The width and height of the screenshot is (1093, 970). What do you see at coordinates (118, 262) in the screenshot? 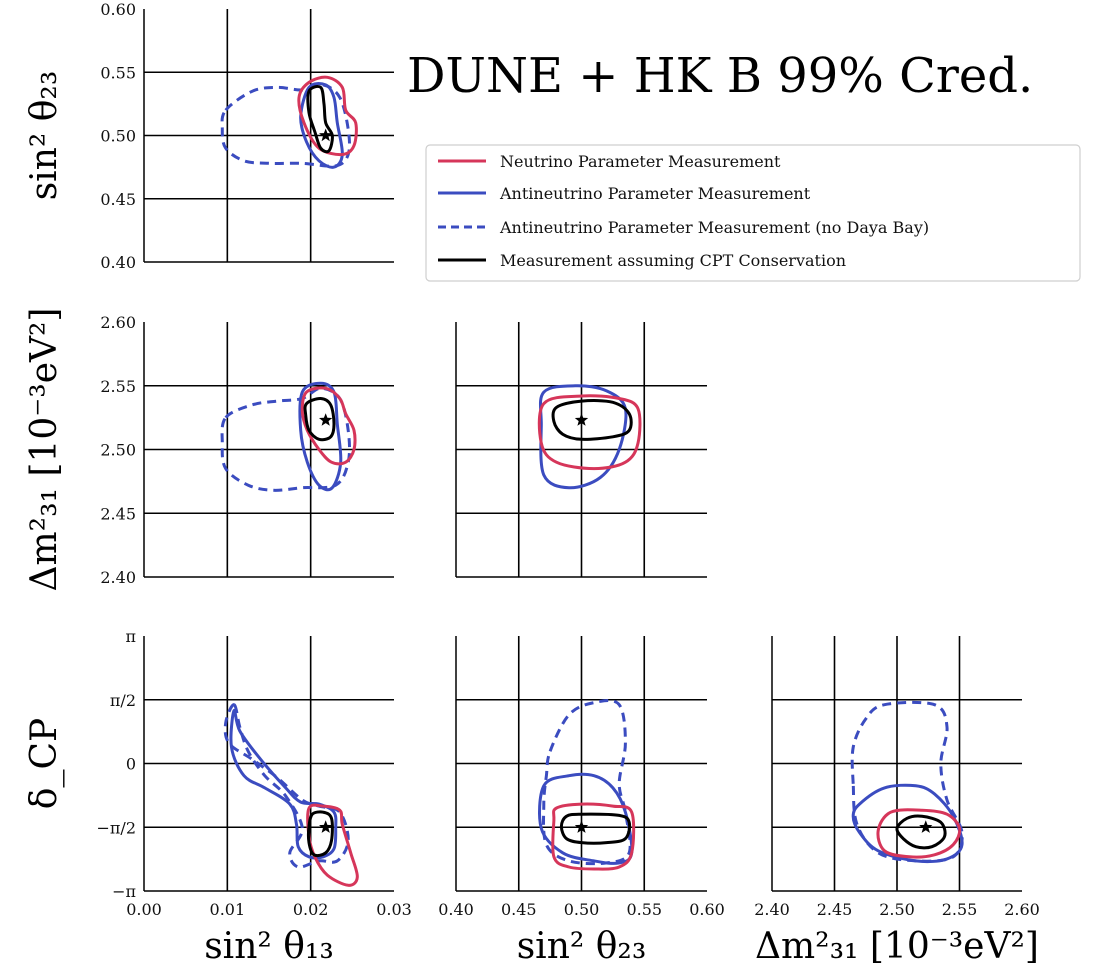
I see `y-tick-label: 0.40` at bounding box center [118, 262].